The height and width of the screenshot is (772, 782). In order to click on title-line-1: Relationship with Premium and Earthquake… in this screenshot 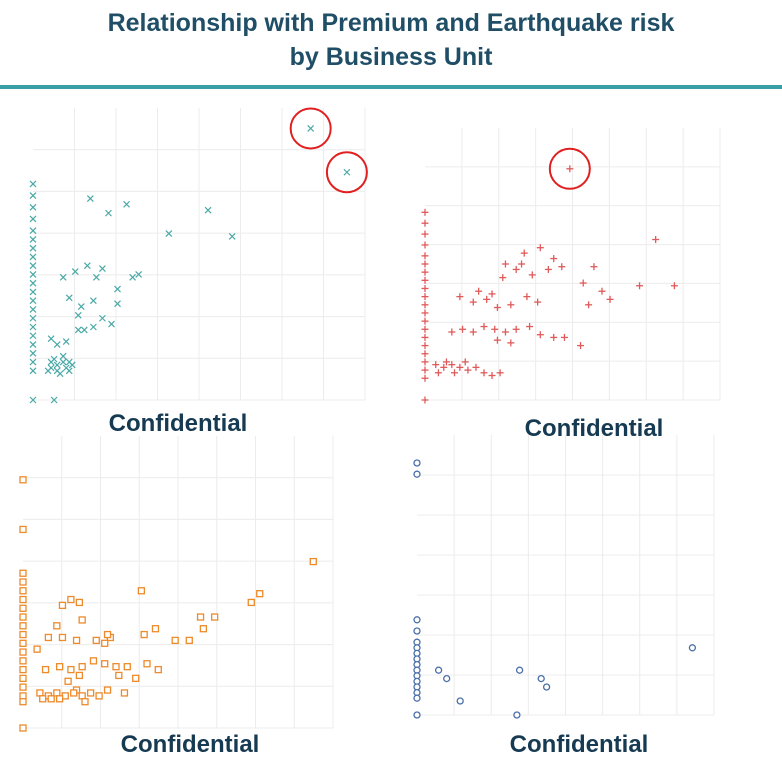, I will do `click(391, 23)`.